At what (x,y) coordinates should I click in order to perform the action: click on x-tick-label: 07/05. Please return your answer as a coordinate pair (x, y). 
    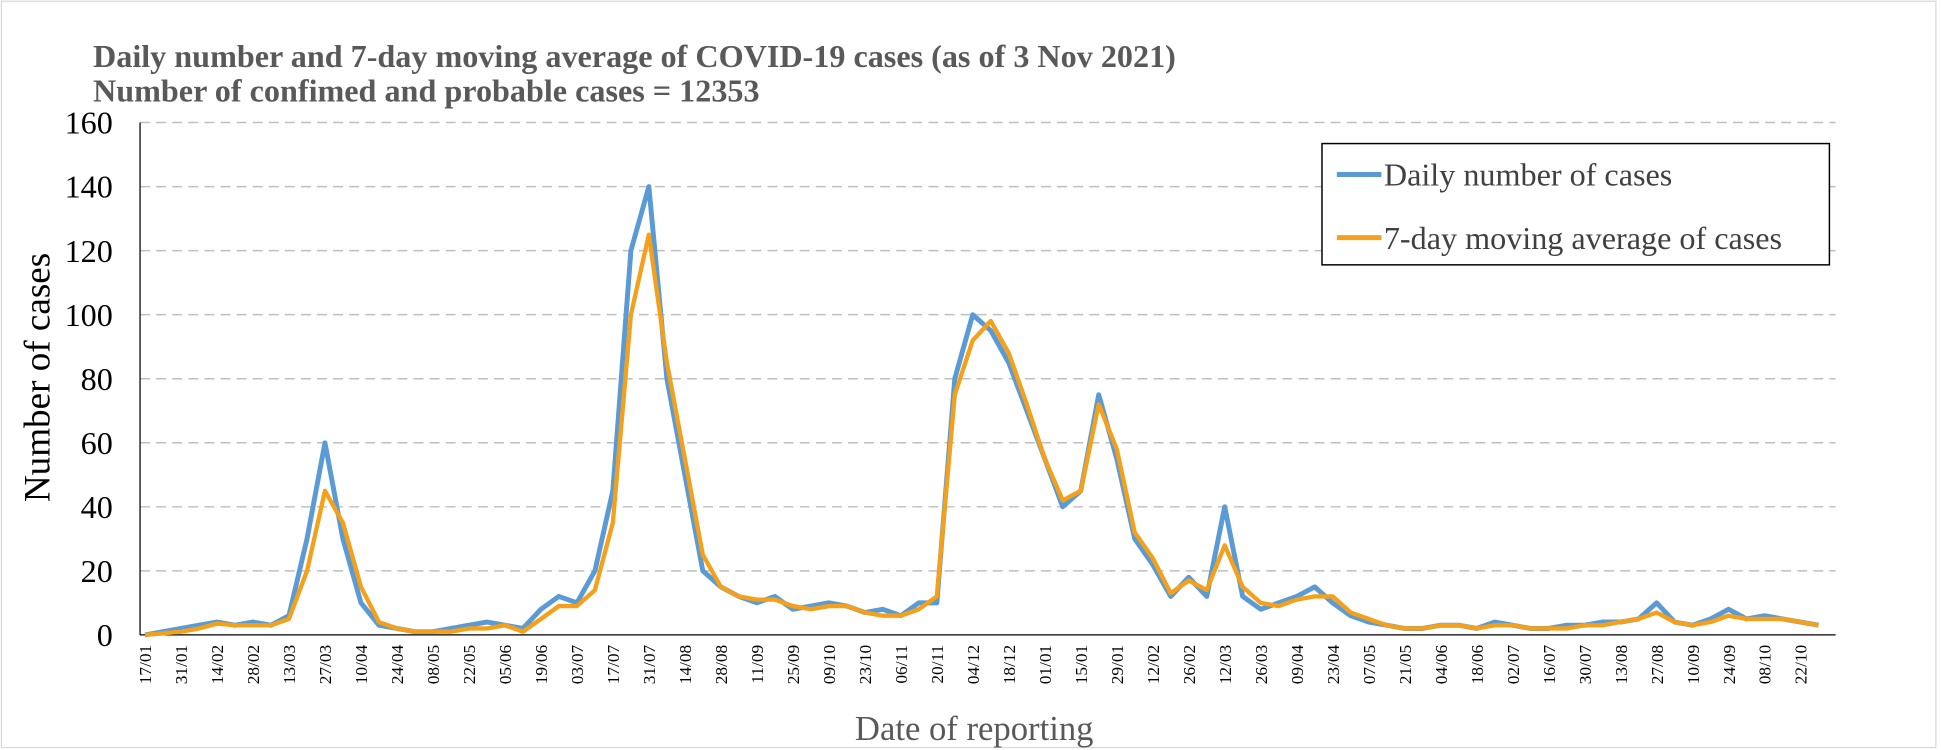
    Looking at the image, I should click on (1369, 664).